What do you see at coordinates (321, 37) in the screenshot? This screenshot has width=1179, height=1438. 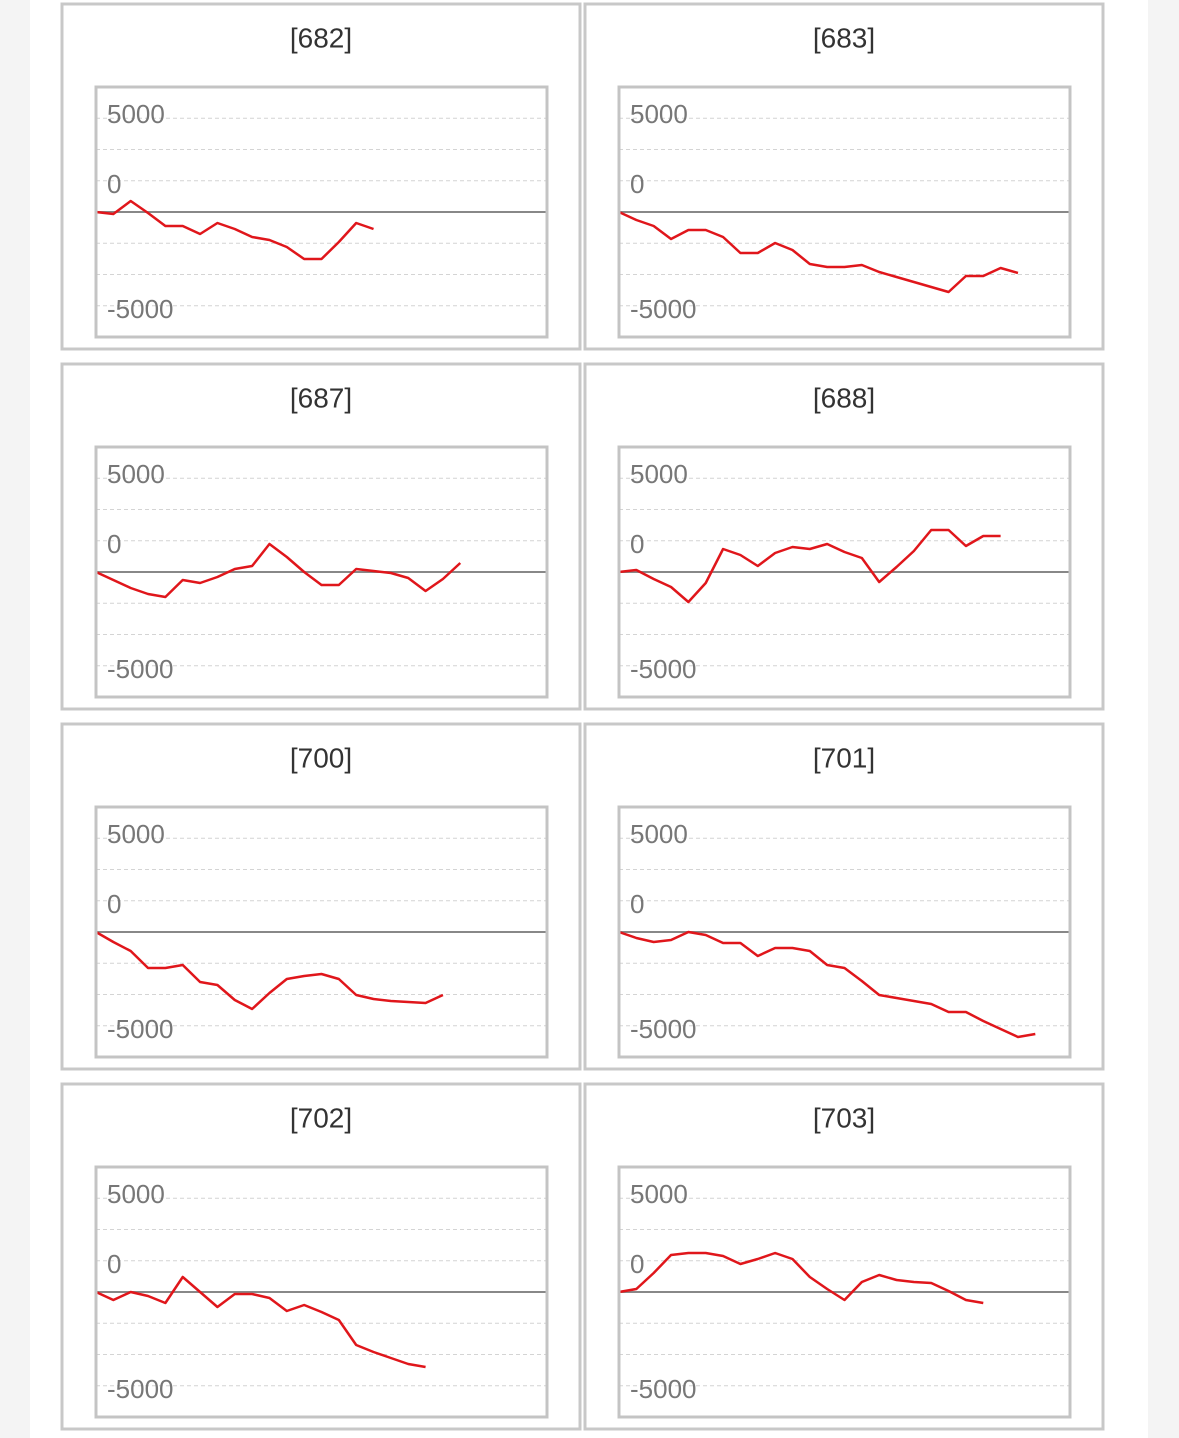 I see `chart-title: [682]` at bounding box center [321, 37].